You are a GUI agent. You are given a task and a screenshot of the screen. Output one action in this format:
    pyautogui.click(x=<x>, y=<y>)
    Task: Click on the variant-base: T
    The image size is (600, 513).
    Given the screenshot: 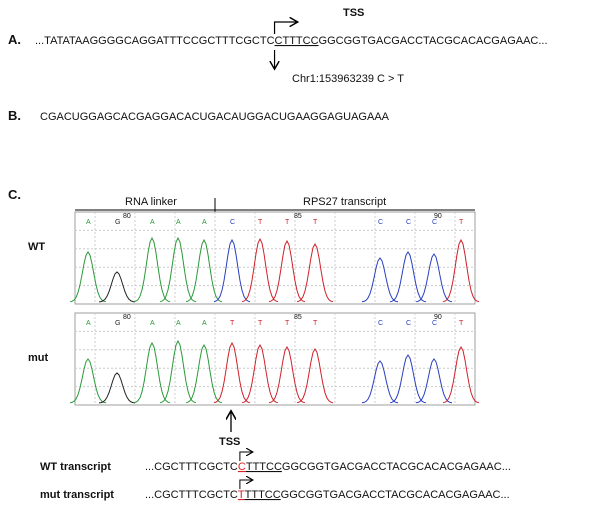 What is the action you would take?
    pyautogui.click(x=241, y=495)
    